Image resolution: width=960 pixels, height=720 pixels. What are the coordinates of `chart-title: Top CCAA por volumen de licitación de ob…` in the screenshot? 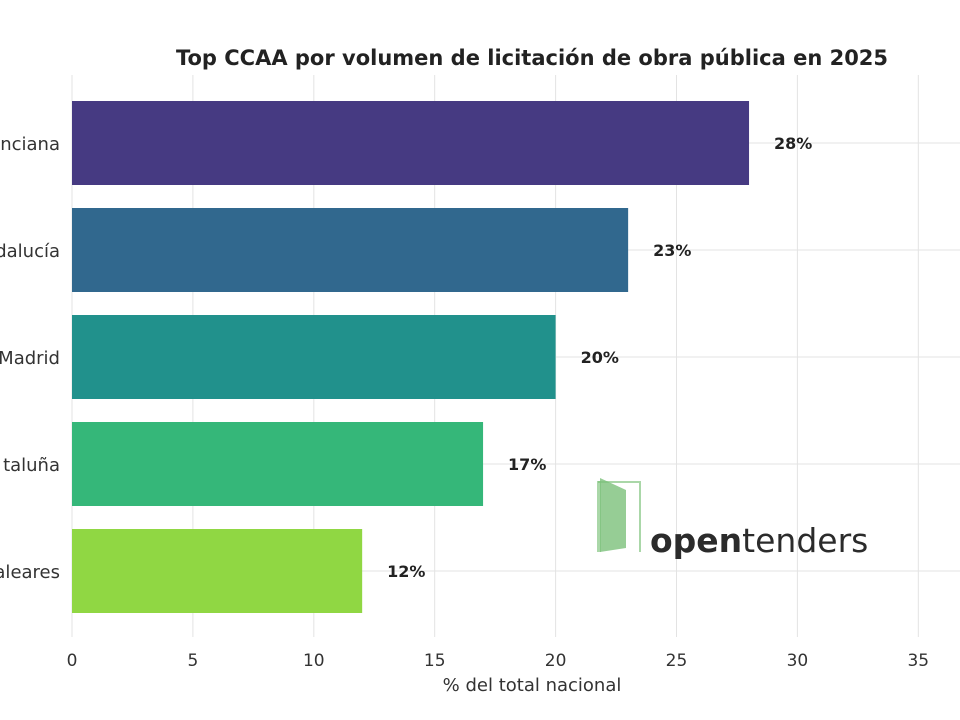 It's located at (532, 58).